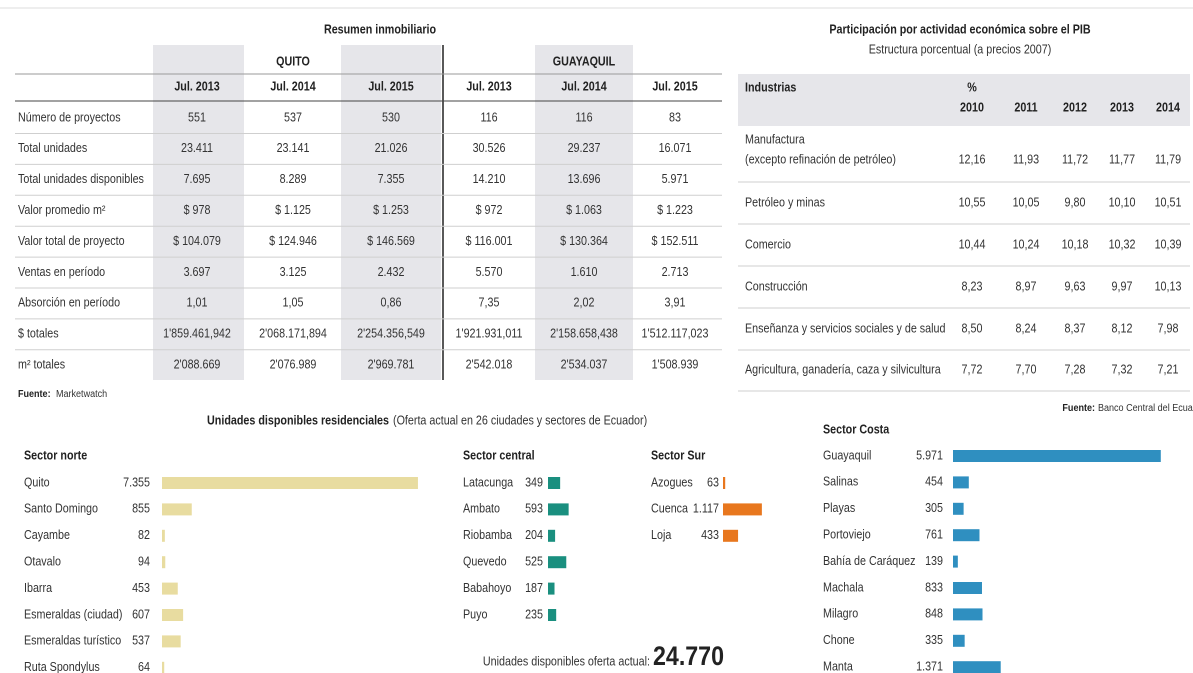 The image size is (1193, 673). Describe the element at coordinates (675, 365) in the screenshot. I see `cell: 1'508.939` at that location.